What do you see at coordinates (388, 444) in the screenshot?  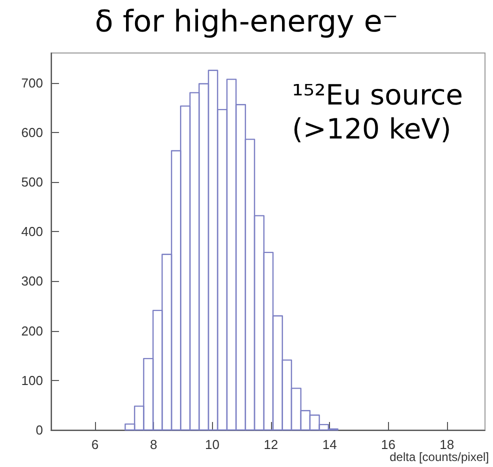 I see `x-tick-label: 16` at bounding box center [388, 444].